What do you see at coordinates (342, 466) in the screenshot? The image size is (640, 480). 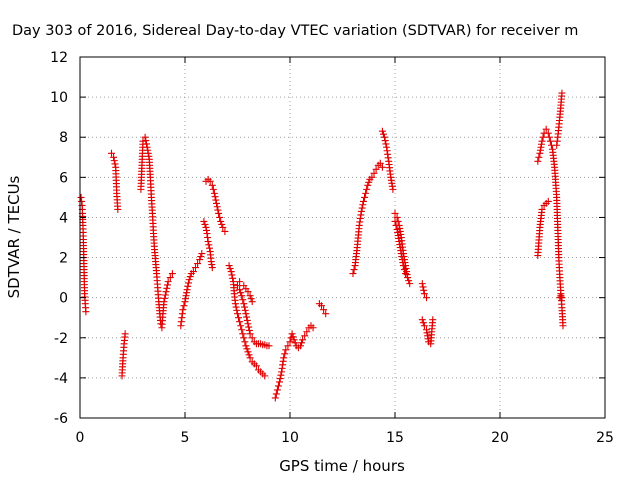 I see `x-axis-label: GPS time / hours` at bounding box center [342, 466].